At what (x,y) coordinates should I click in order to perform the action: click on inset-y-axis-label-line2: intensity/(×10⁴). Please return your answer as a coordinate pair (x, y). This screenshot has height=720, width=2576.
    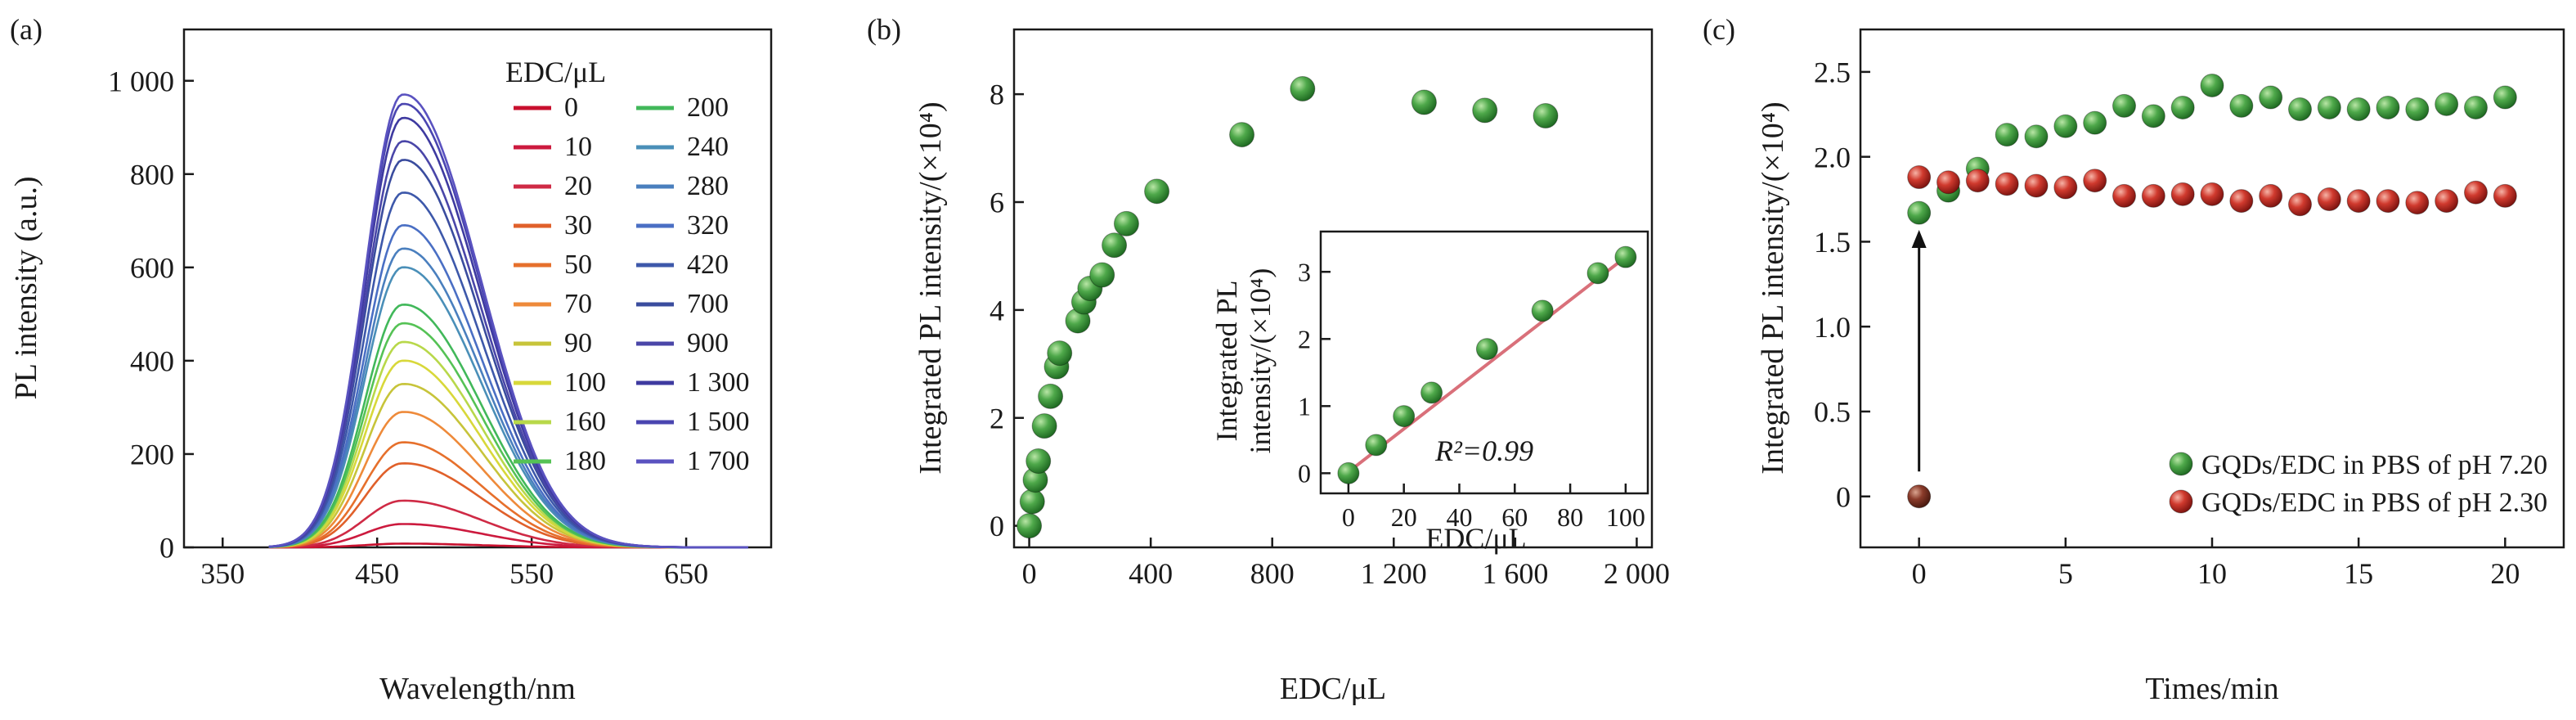
    Looking at the image, I should click on (1261, 361).